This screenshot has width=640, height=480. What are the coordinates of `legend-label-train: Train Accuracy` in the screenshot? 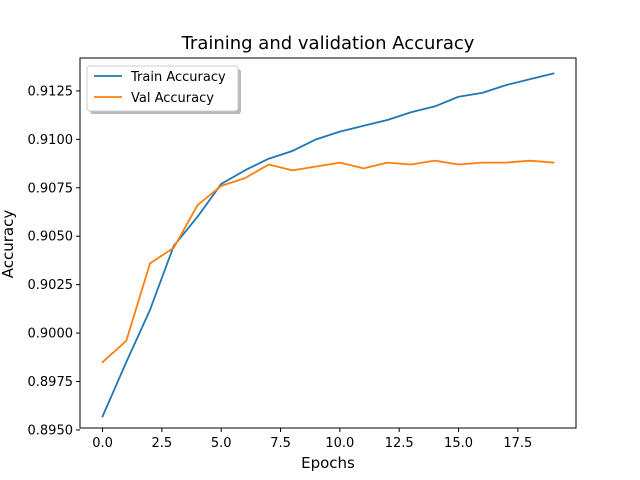 It's located at (178, 77).